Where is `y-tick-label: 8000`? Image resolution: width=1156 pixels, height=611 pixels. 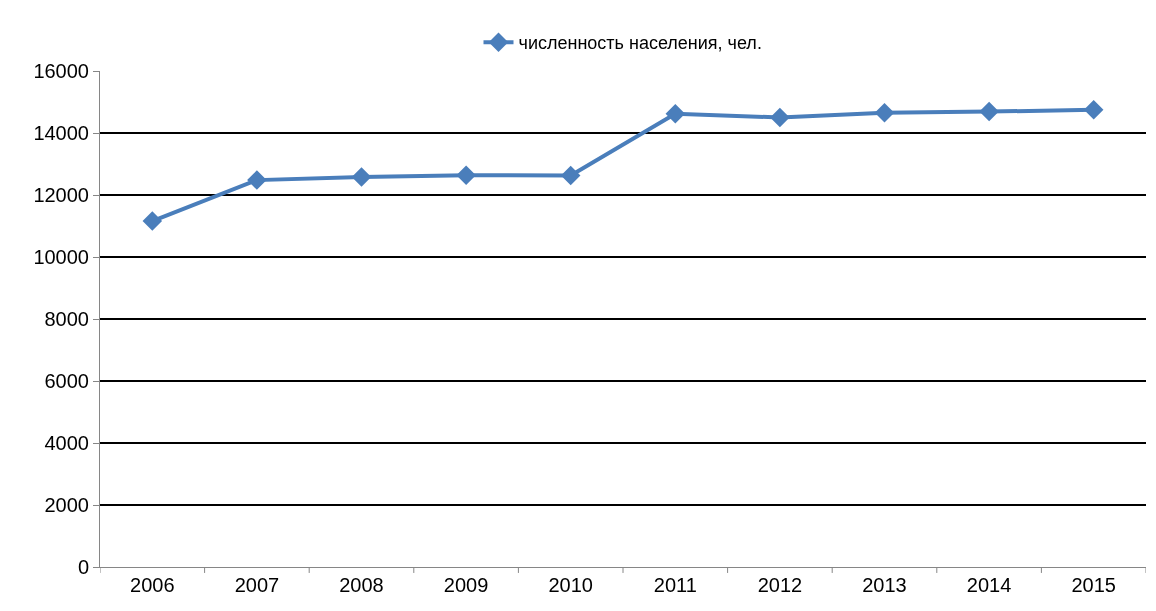
y-tick-label: 8000 is located at coordinates (66, 319).